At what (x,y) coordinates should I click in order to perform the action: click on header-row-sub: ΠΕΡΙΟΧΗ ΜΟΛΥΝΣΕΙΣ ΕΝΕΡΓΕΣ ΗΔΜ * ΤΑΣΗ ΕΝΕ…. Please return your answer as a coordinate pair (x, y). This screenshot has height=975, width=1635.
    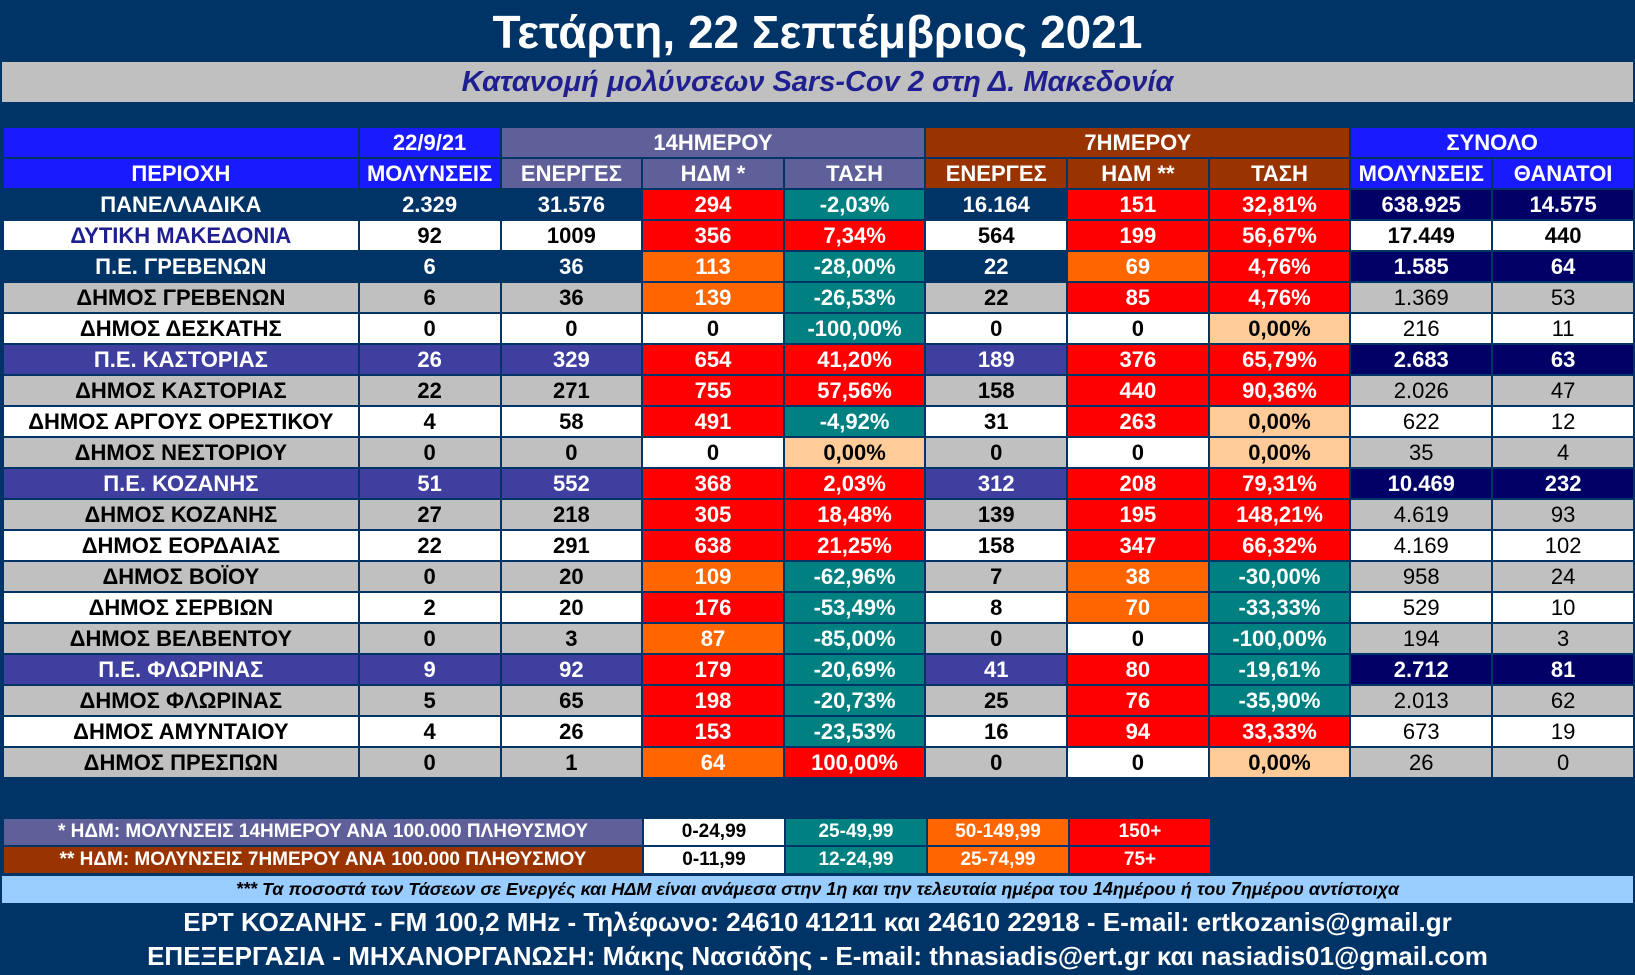
    Looking at the image, I should click on (818, 173).